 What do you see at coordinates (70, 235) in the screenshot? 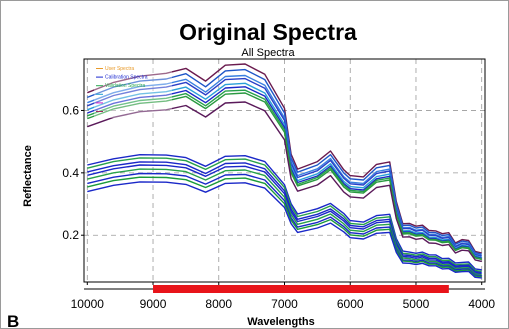
I see `y-tick-label: 0.2` at bounding box center [70, 235].